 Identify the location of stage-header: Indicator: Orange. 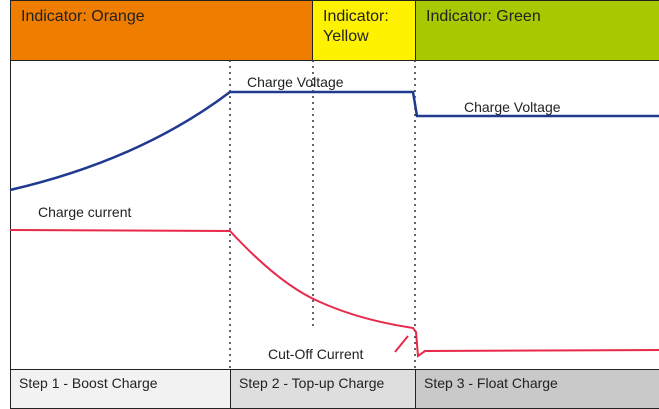
(161, 30).